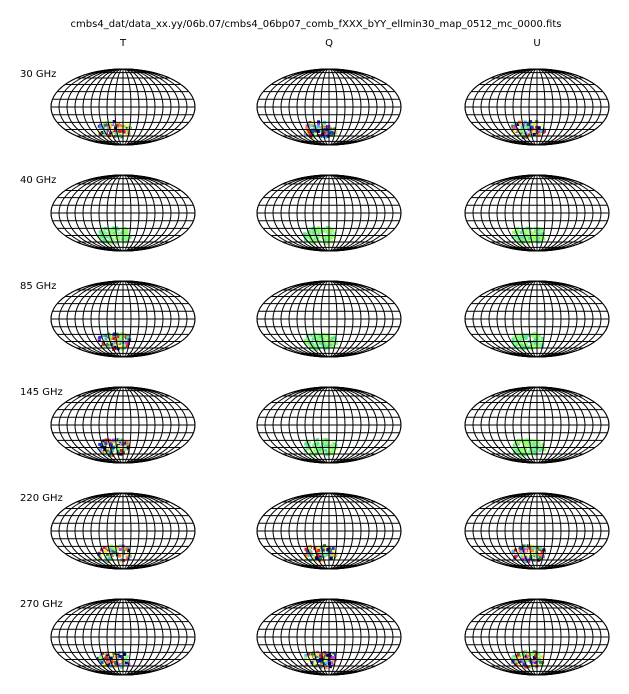 Image resolution: width=629 pixels, height=694 pixels. Describe the element at coordinates (41, 498) in the screenshot. I see `row-label: 220 GHz` at that location.